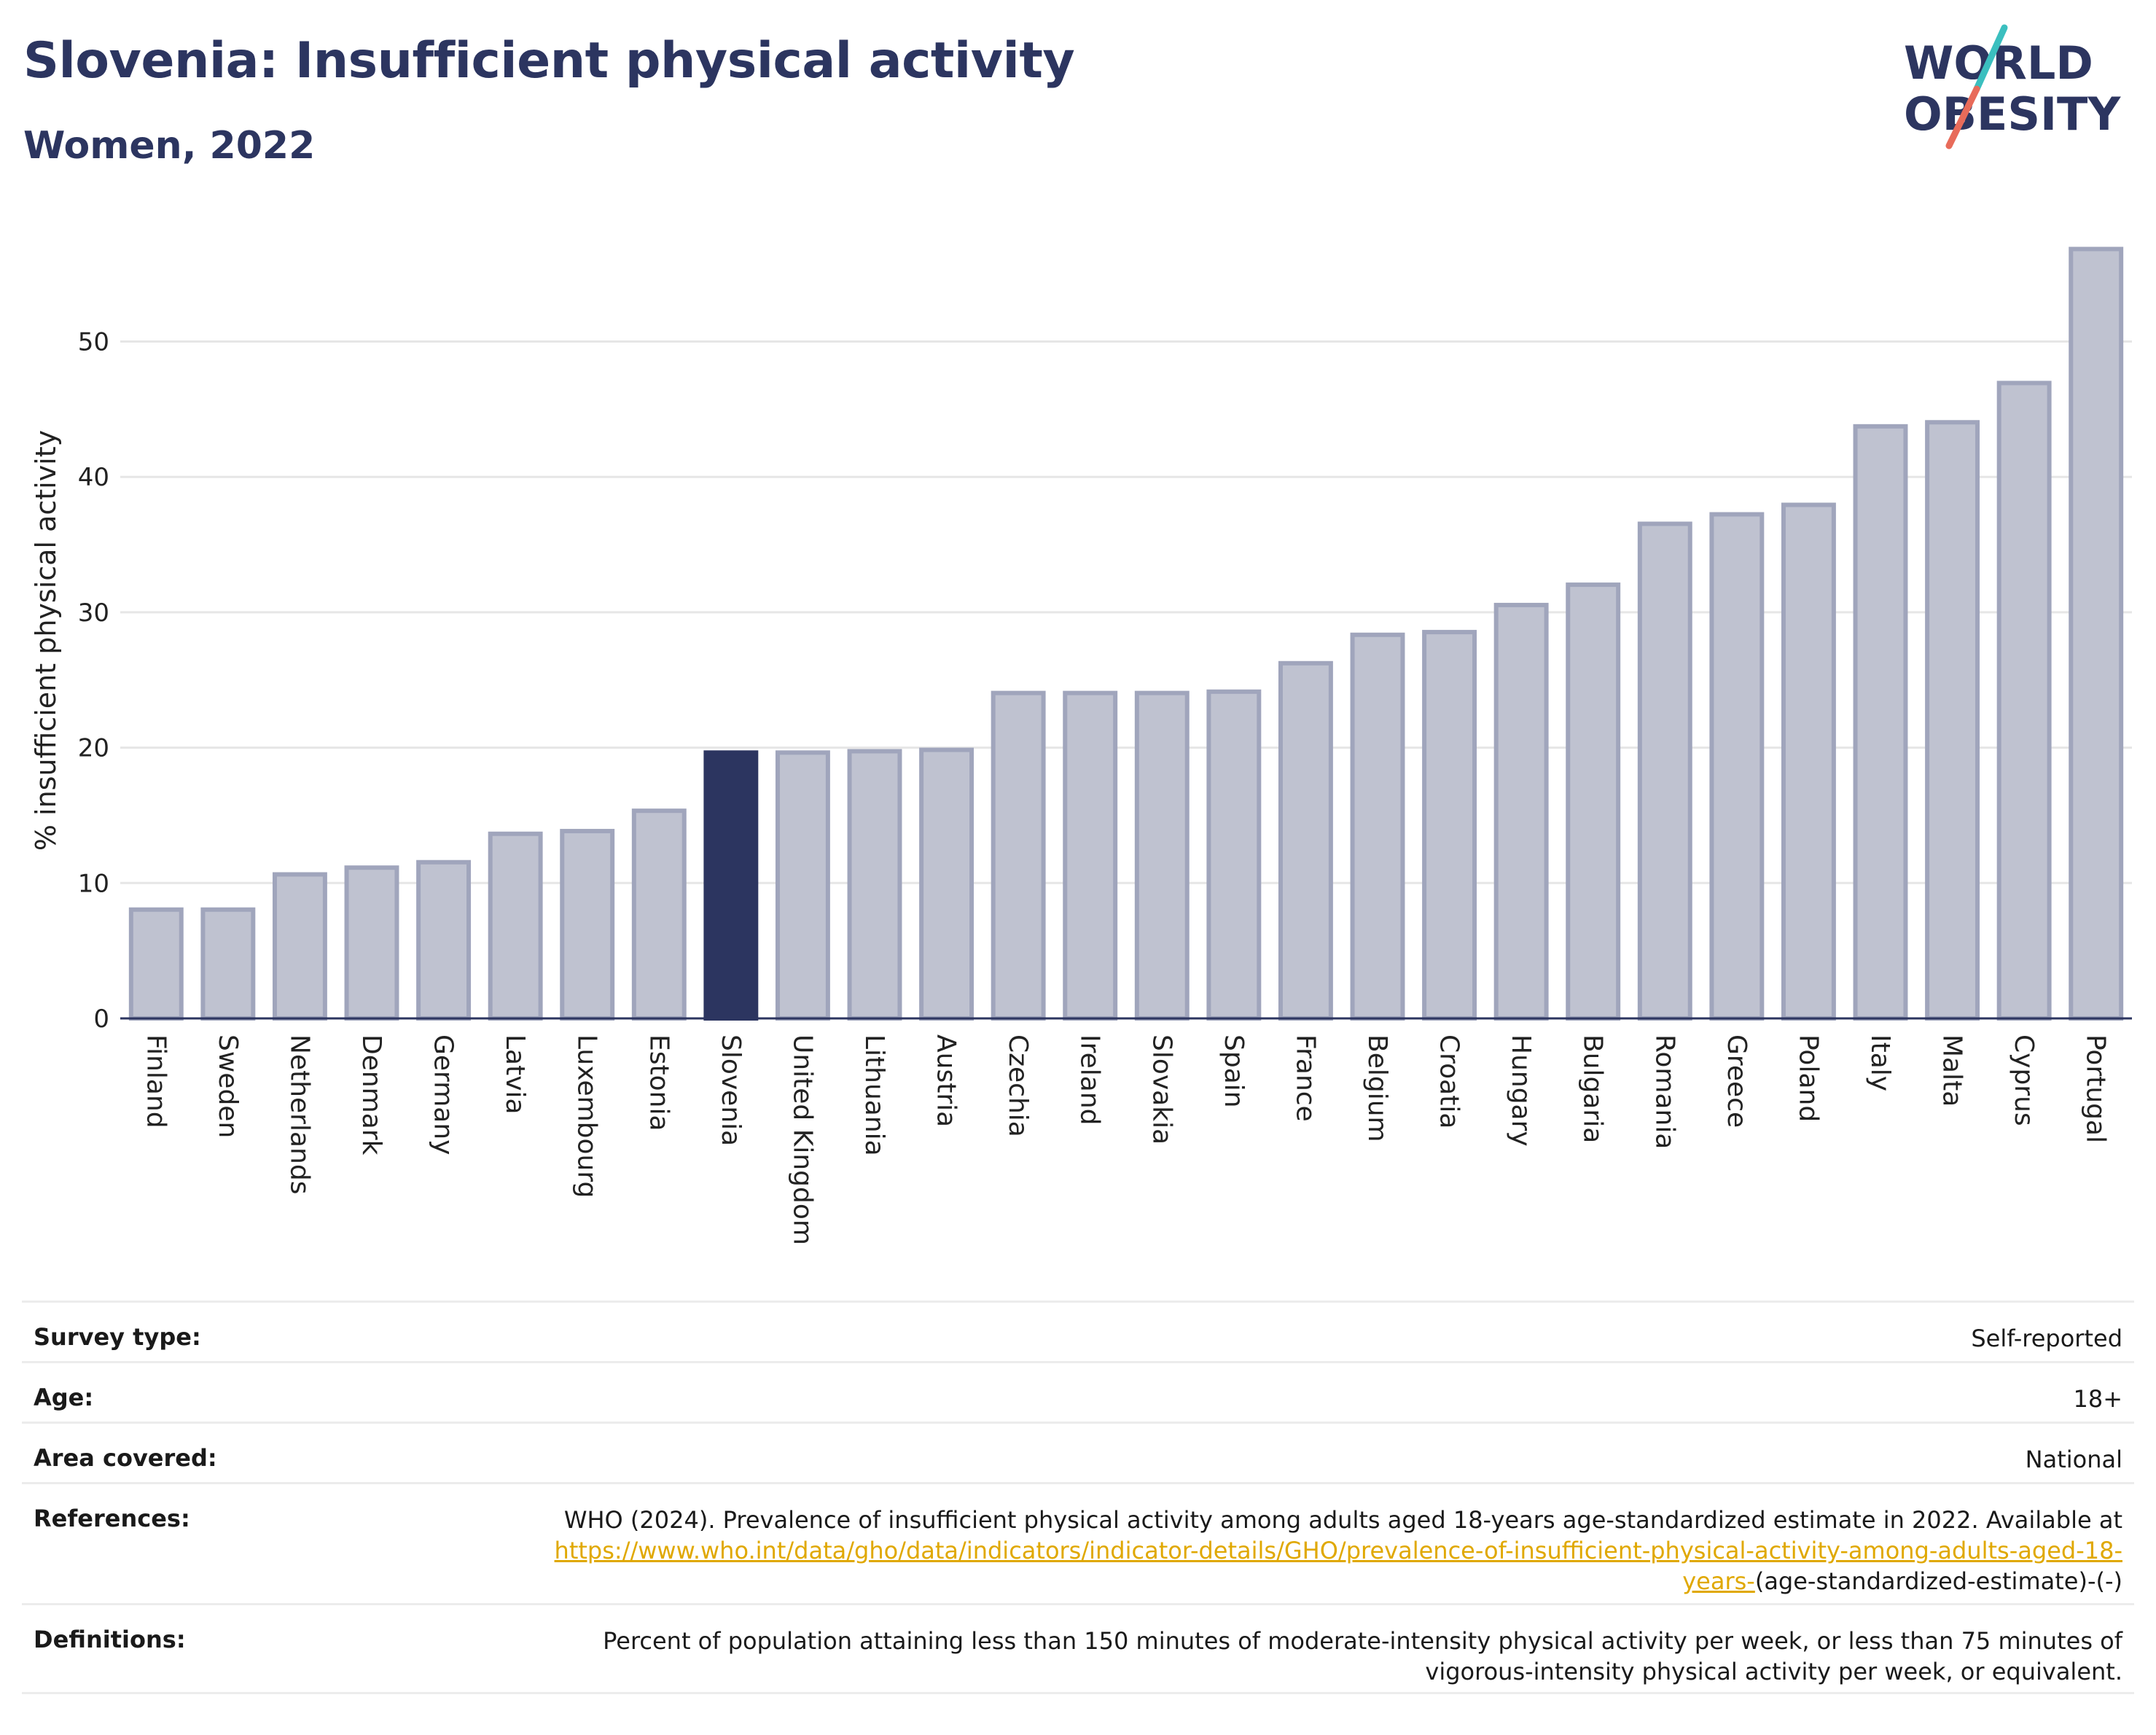 The image size is (2156, 1735). Describe the element at coordinates (587, 1116) in the screenshot. I see `x-tick-label: Luxembourg` at that location.